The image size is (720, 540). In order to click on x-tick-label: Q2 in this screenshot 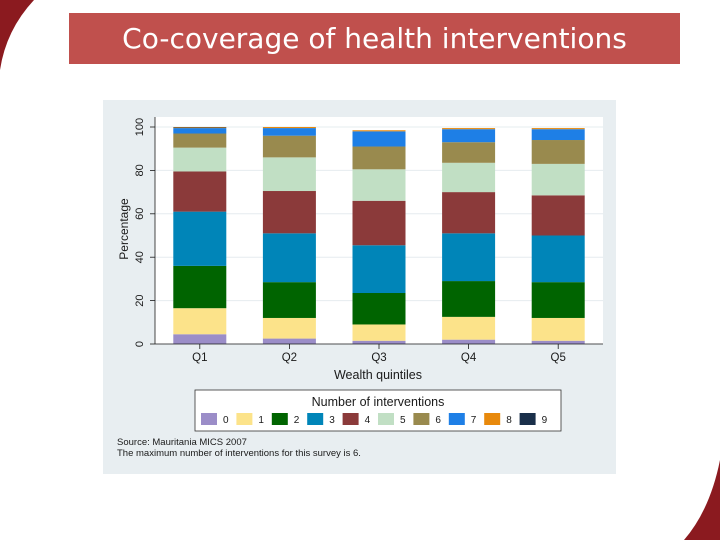, I will do `click(289, 358)`.